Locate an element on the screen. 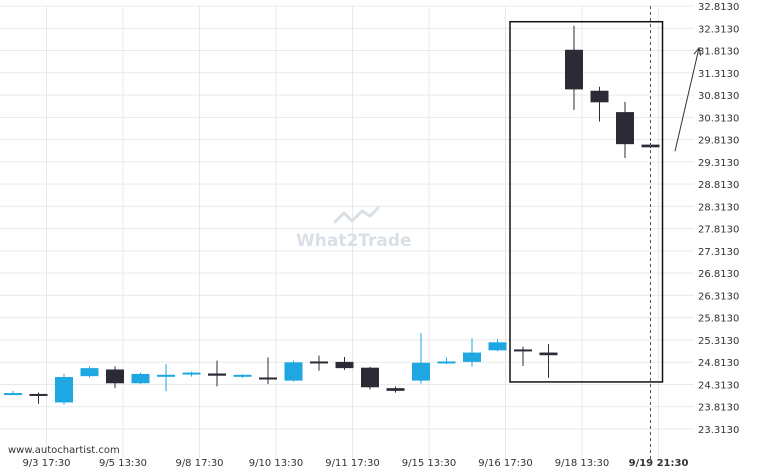 The image size is (760, 475). y-tick-label: 28.3130 is located at coordinates (718, 207).